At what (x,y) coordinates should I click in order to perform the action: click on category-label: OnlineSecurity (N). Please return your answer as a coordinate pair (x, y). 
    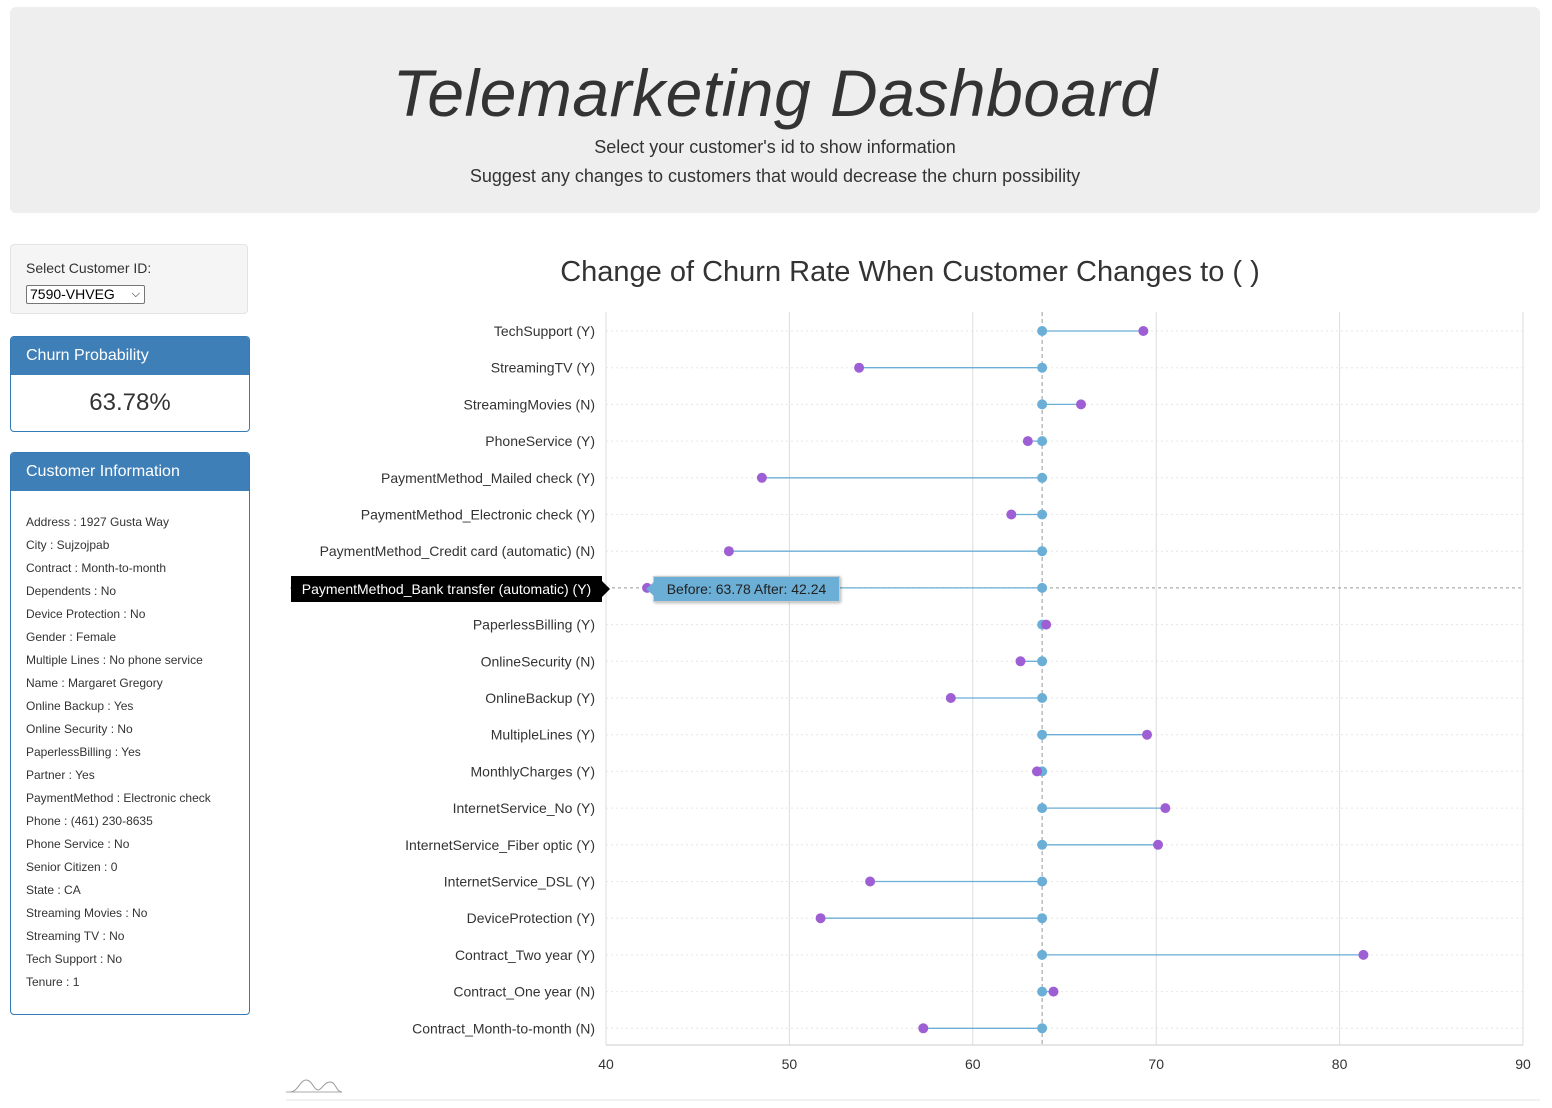
    Looking at the image, I should click on (538, 661).